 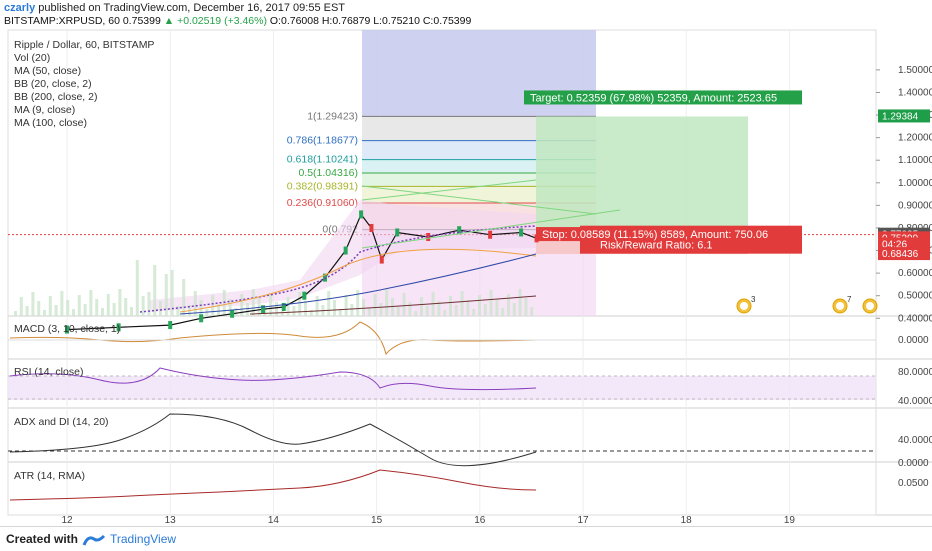 I want to click on tradingview-logo-icon, so click(x=94, y=540).